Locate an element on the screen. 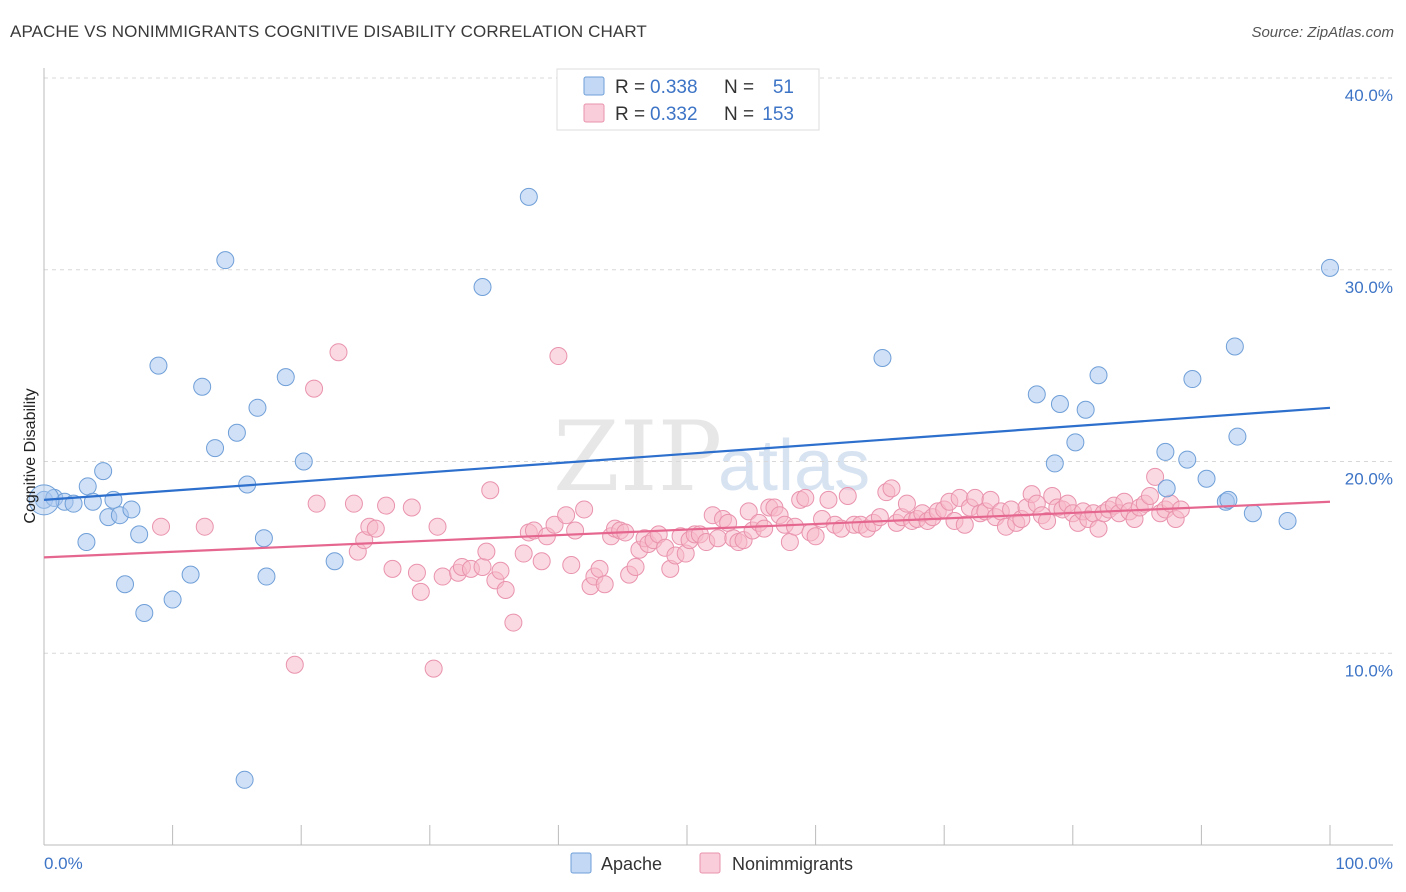  x-tick-label: 0.0% is located at coordinates (63, 863).